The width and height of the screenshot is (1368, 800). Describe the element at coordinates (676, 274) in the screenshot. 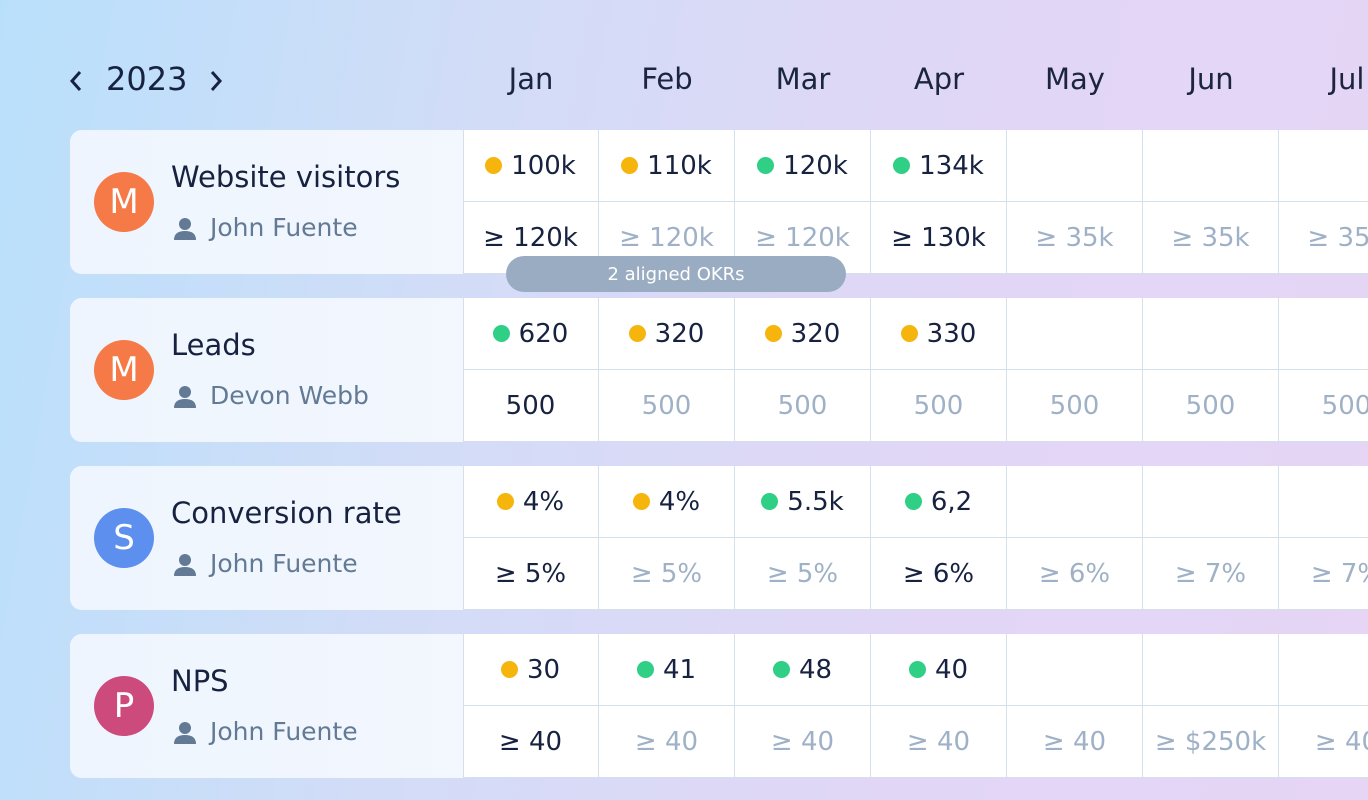

I see `aligned-okrs-pill: 2 aligned OKRs` at that location.